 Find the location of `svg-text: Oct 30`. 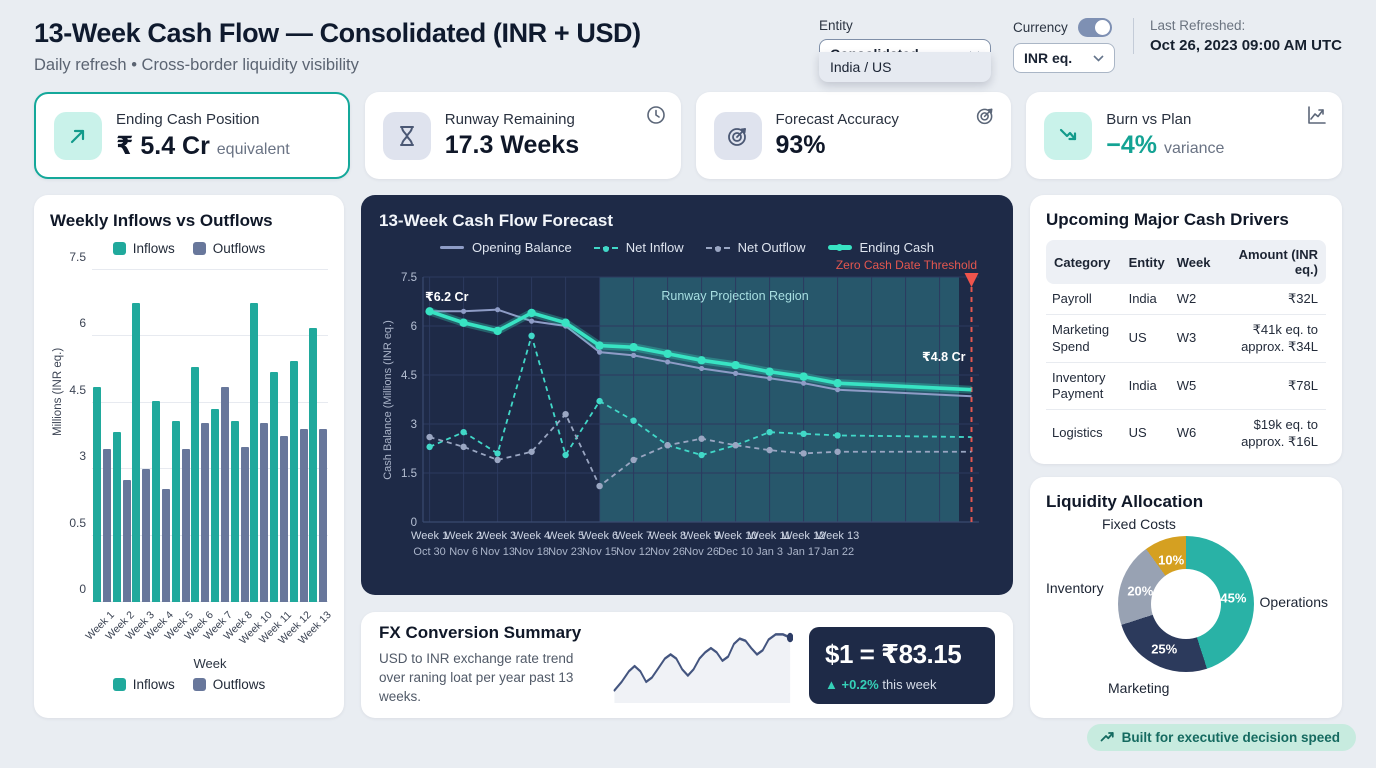

svg-text: Oct 30 is located at coordinates (429, 552).